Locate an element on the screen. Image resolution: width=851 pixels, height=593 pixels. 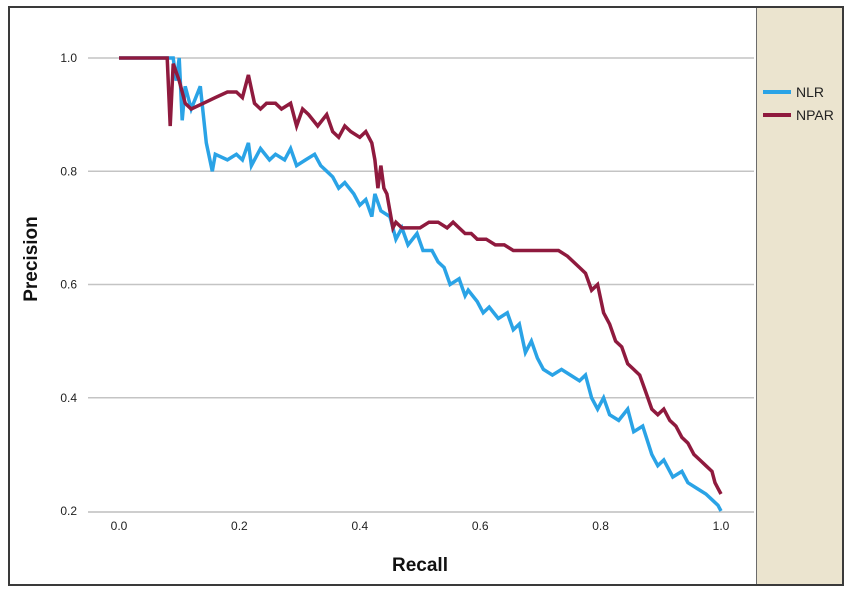
y-tick-label: 0.8 is located at coordinates (68, 171).